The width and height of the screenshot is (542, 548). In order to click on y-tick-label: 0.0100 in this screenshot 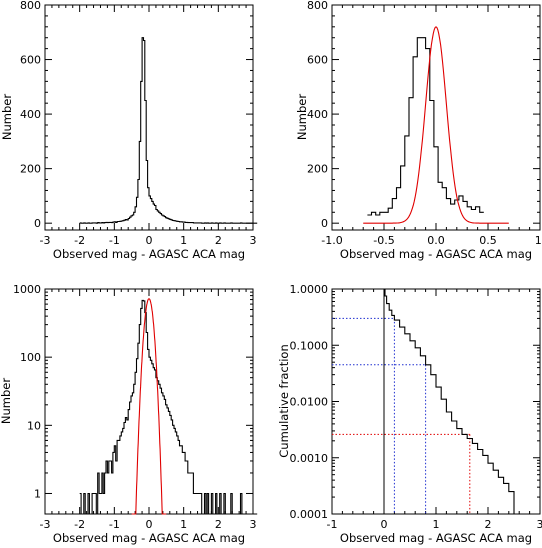, I will do `click(309, 402)`.